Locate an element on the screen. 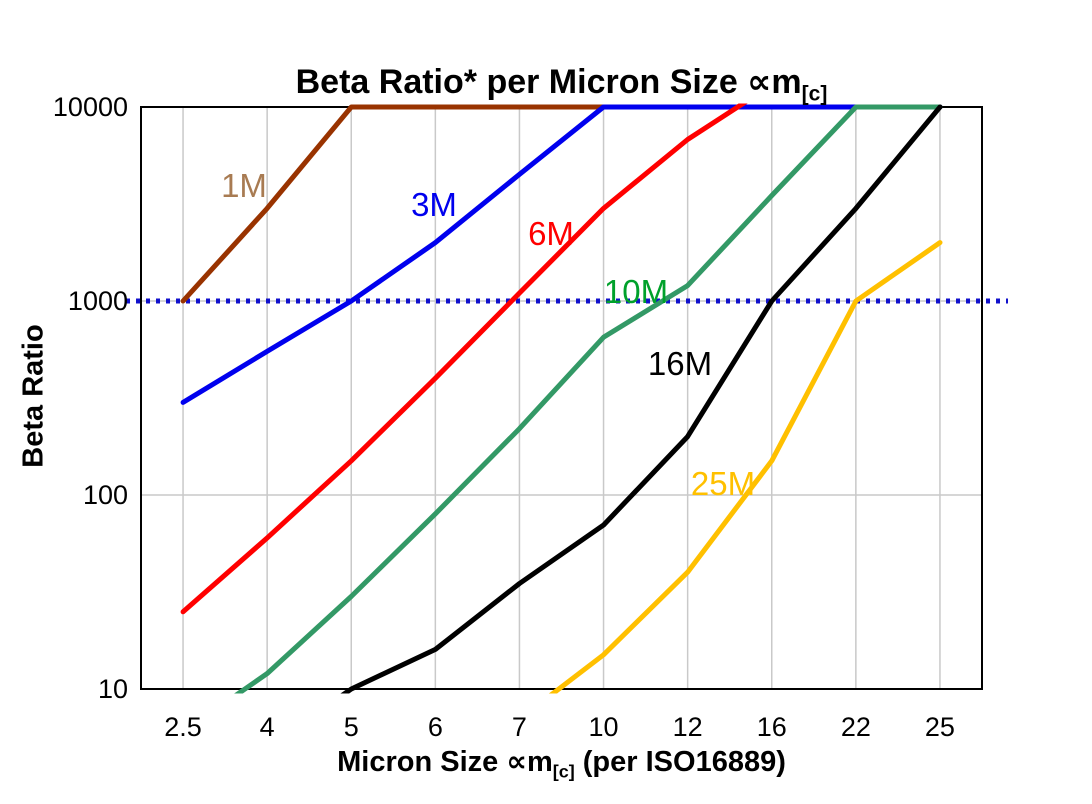 This screenshot has height=804, width=1092. series-label-16m: 16M is located at coordinates (680, 363).